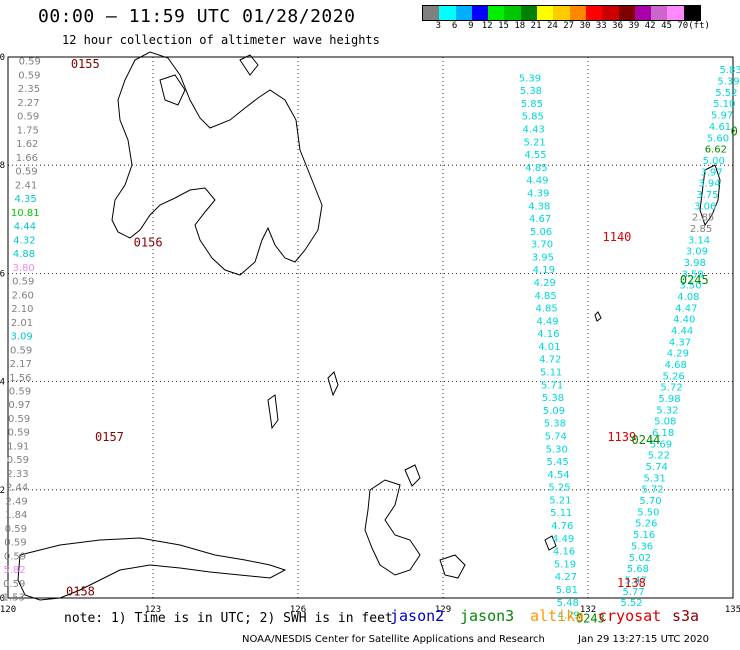  What do you see at coordinates (671, 388) in the screenshot?
I see `wave-height-value: 5.72` at bounding box center [671, 388].